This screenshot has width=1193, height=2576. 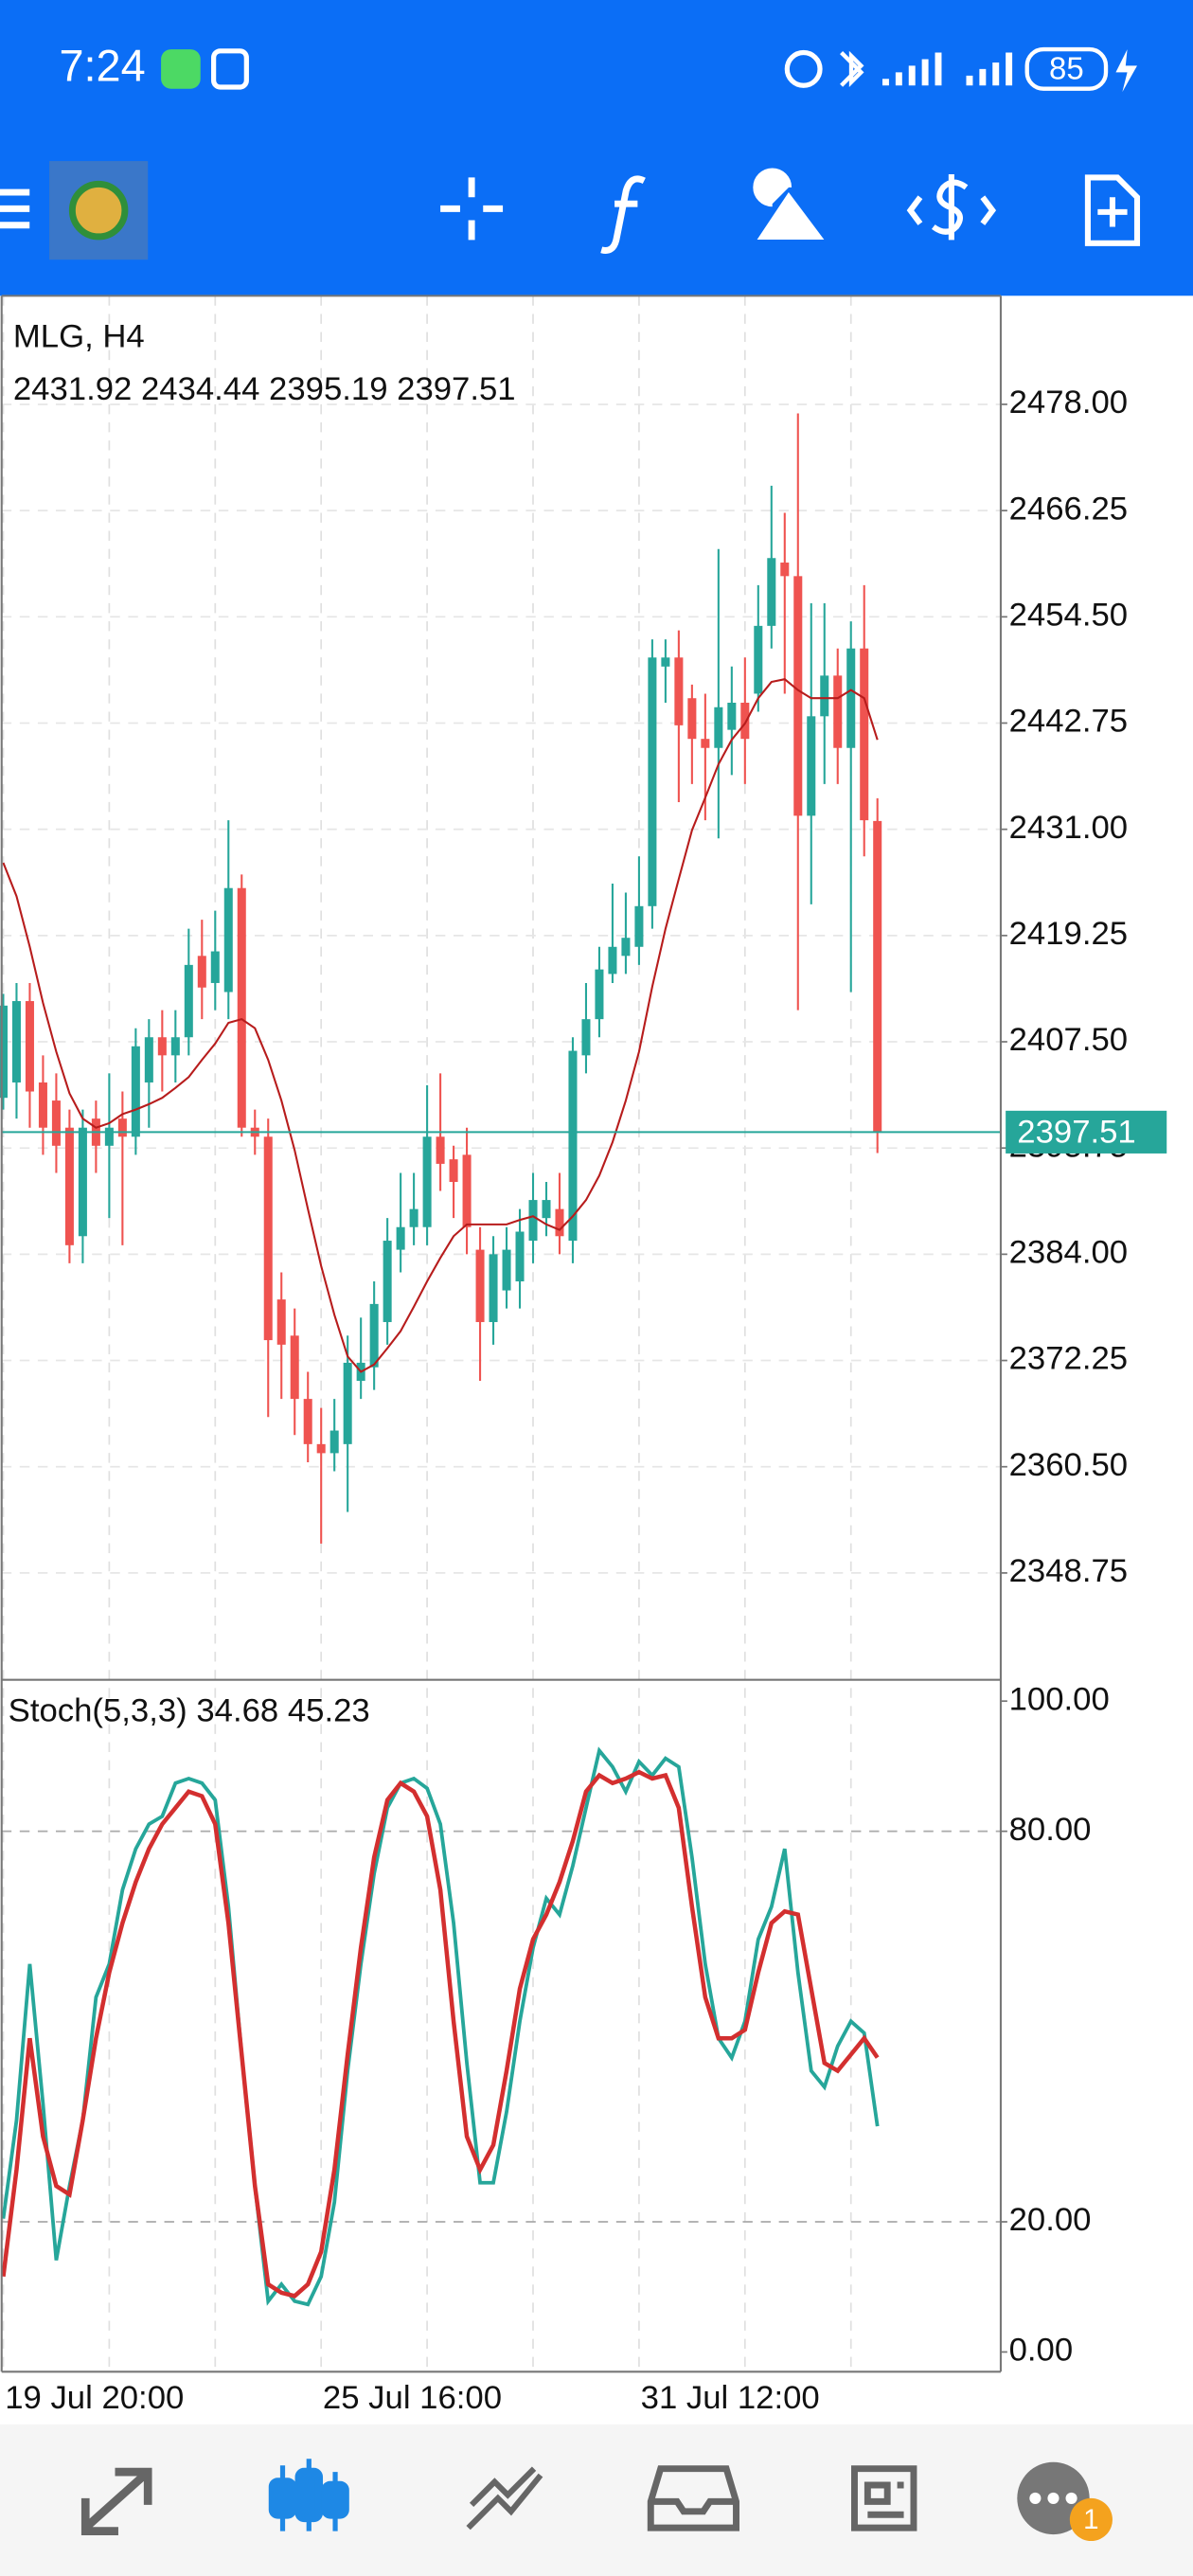 I want to click on app-bar, so click(x=596, y=148).